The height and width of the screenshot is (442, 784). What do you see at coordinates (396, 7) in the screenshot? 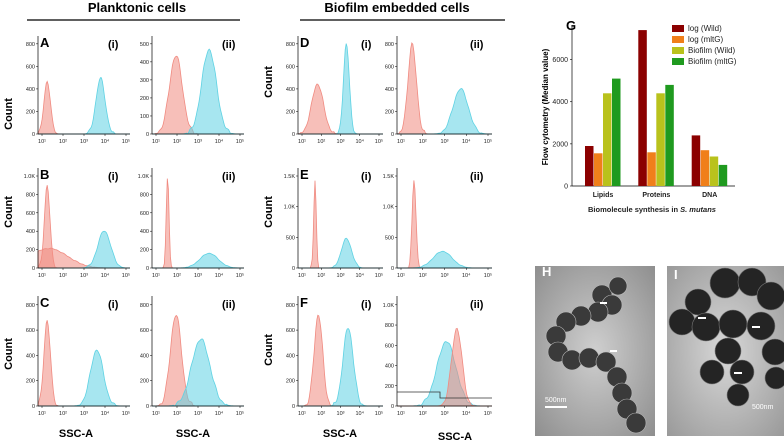
I see `header-biofilm: Biofilm embedded cells` at bounding box center [396, 7].